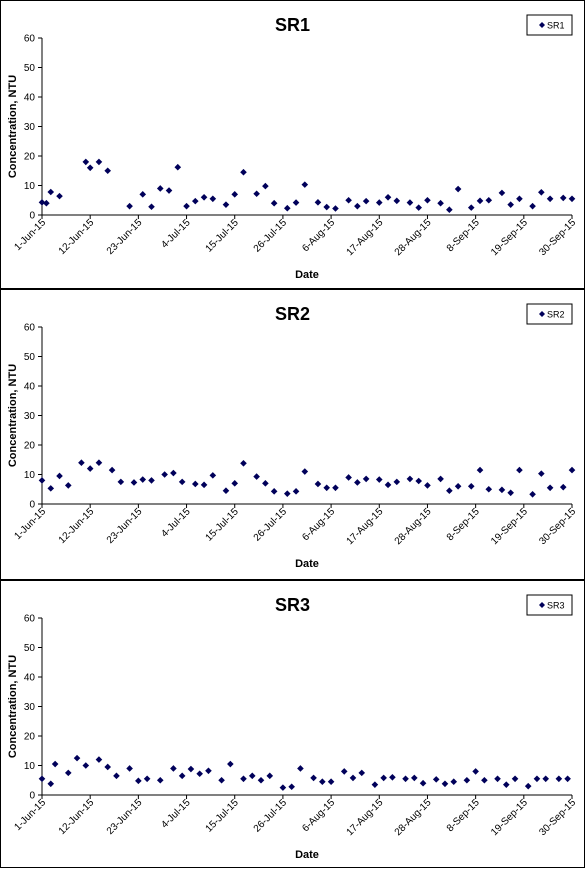  Describe the element at coordinates (30, 186) in the screenshot. I see `y-tick-label: 10` at that location.